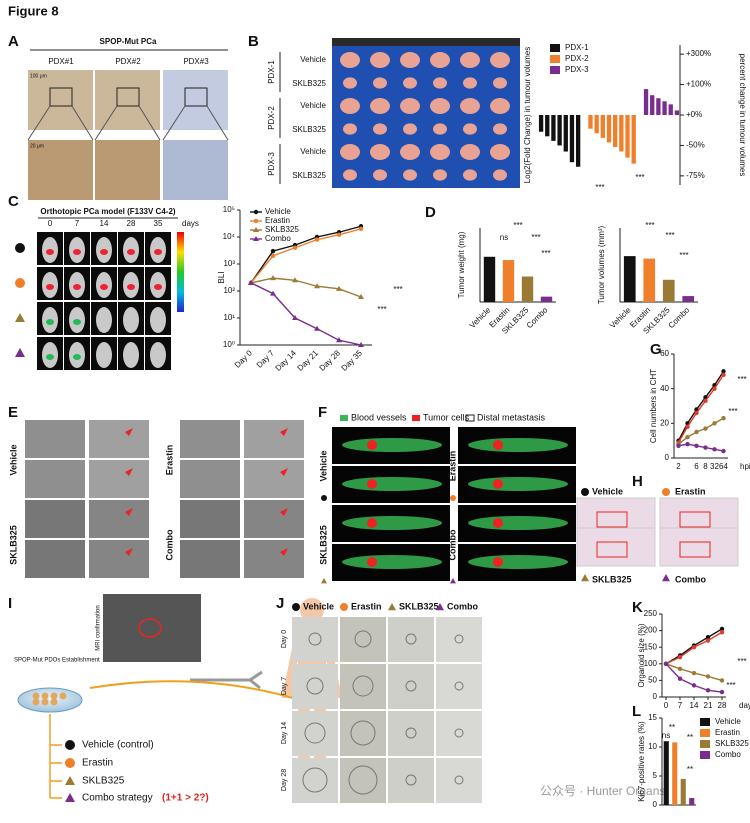 This screenshot has width=750, height=823. I want to click on group-label: Vehicle, so click(607, 491).